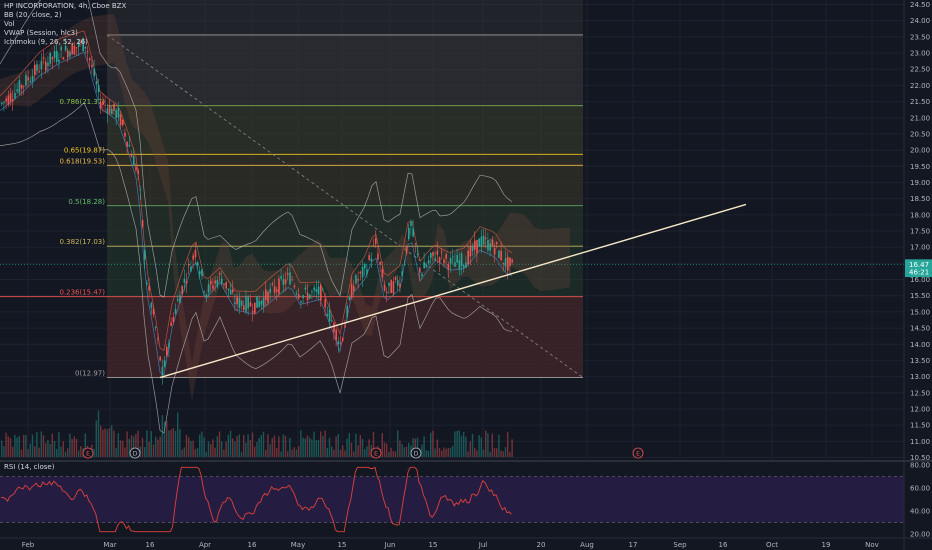  Describe the element at coordinates (920, 345) in the screenshot. I see `price-tick-label: 14.00` at that location.